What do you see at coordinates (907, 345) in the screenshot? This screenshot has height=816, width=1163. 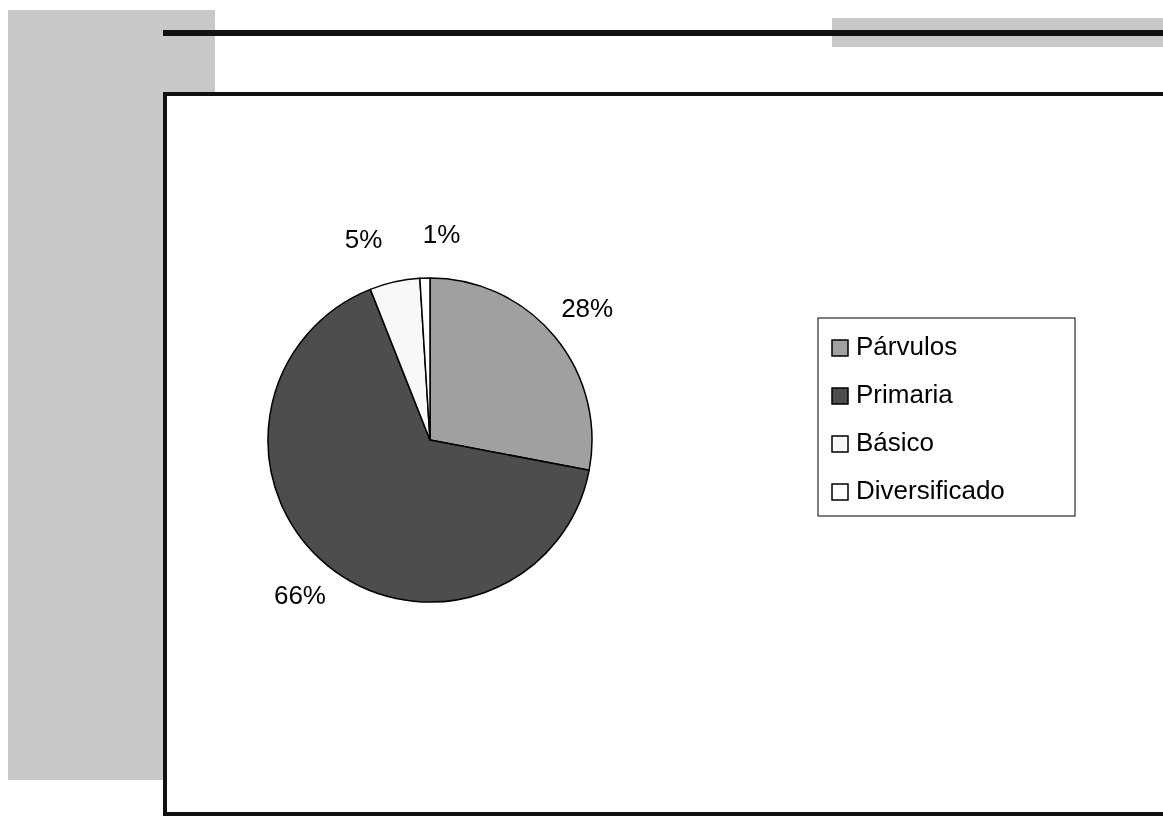 I see `legend-label: Párvulos` at bounding box center [907, 345].